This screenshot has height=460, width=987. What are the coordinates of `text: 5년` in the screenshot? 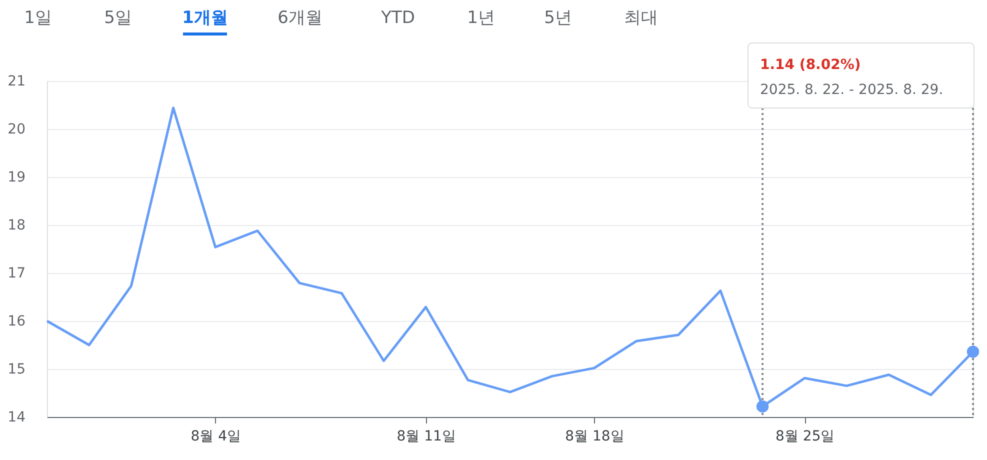 It's located at (558, 18).